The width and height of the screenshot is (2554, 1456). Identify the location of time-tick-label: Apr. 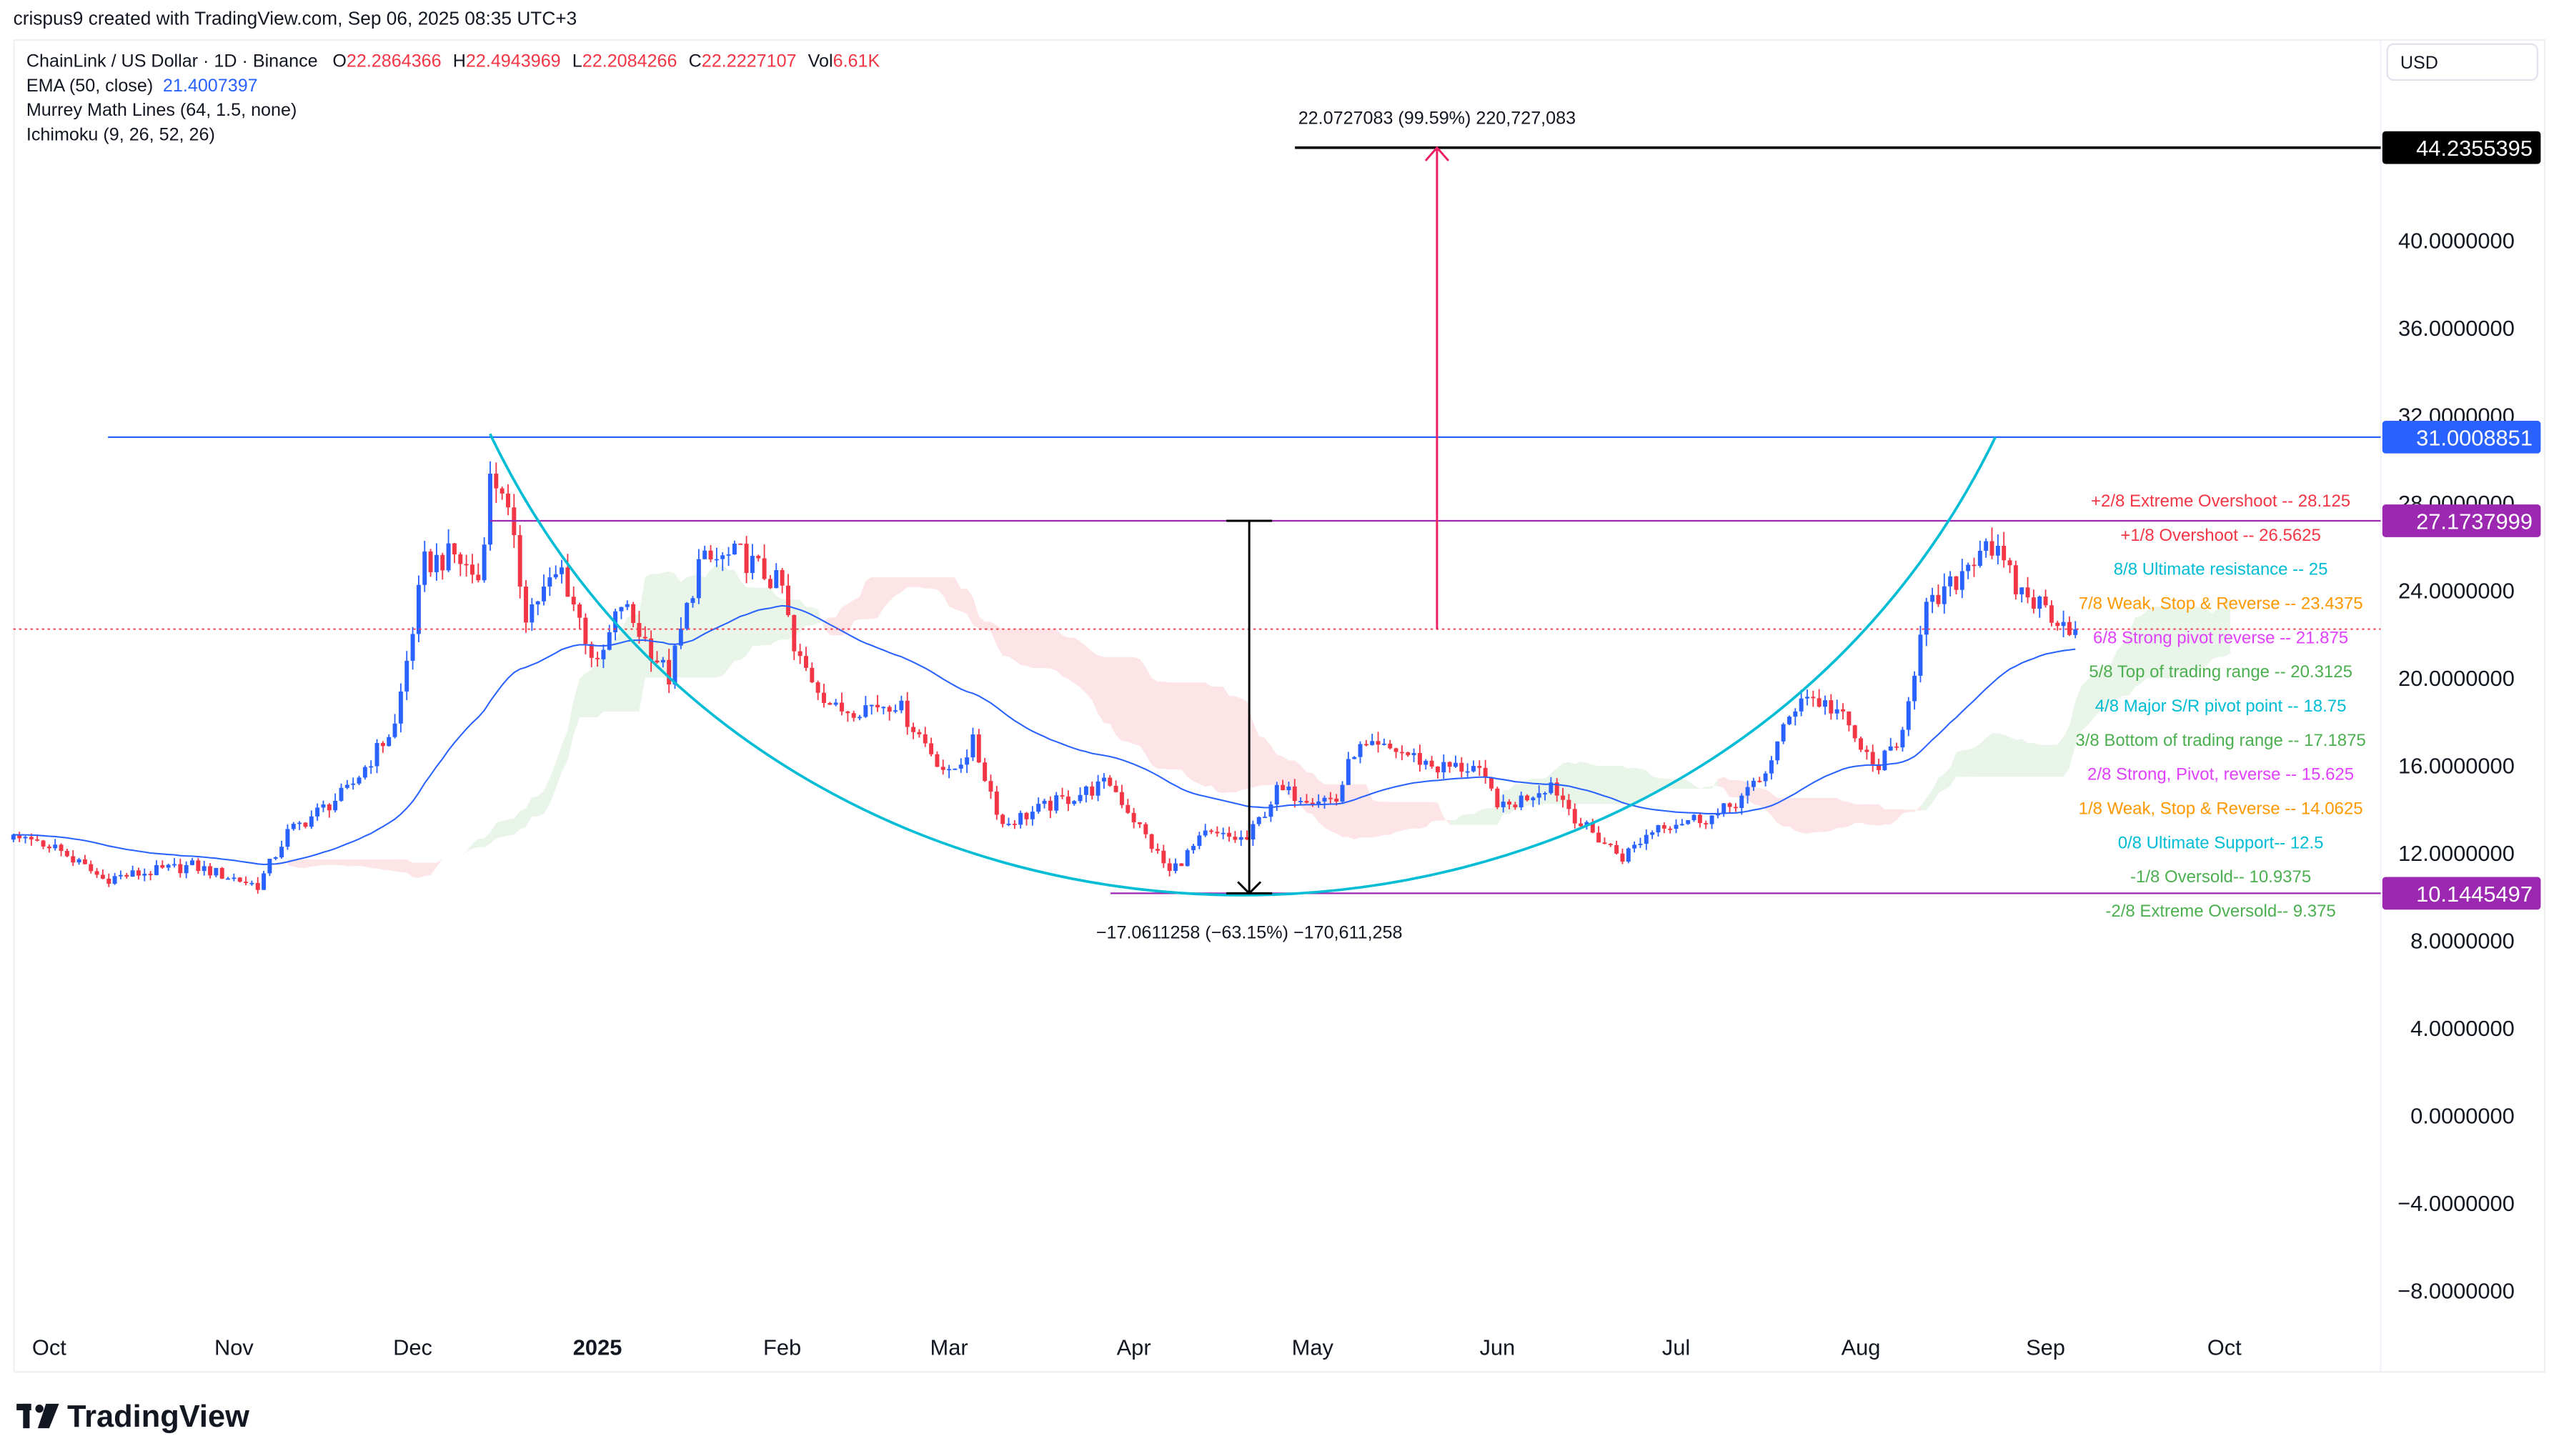
(1134, 1347).